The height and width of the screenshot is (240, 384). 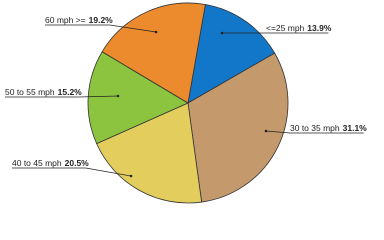 I want to click on slice-label: 60 mph >= 19.2%, so click(x=79, y=20).